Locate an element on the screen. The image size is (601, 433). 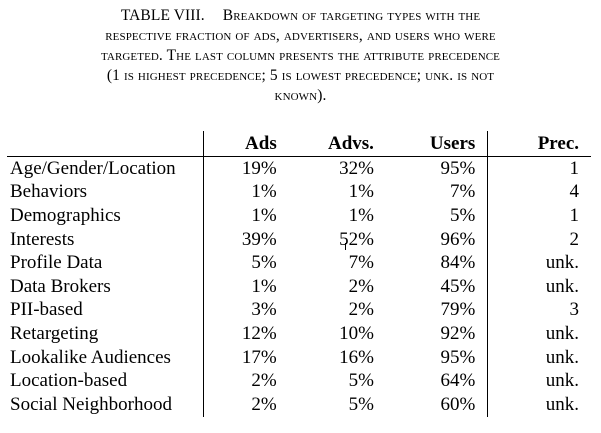
row-advs-cell: 7% is located at coordinates (361, 263).